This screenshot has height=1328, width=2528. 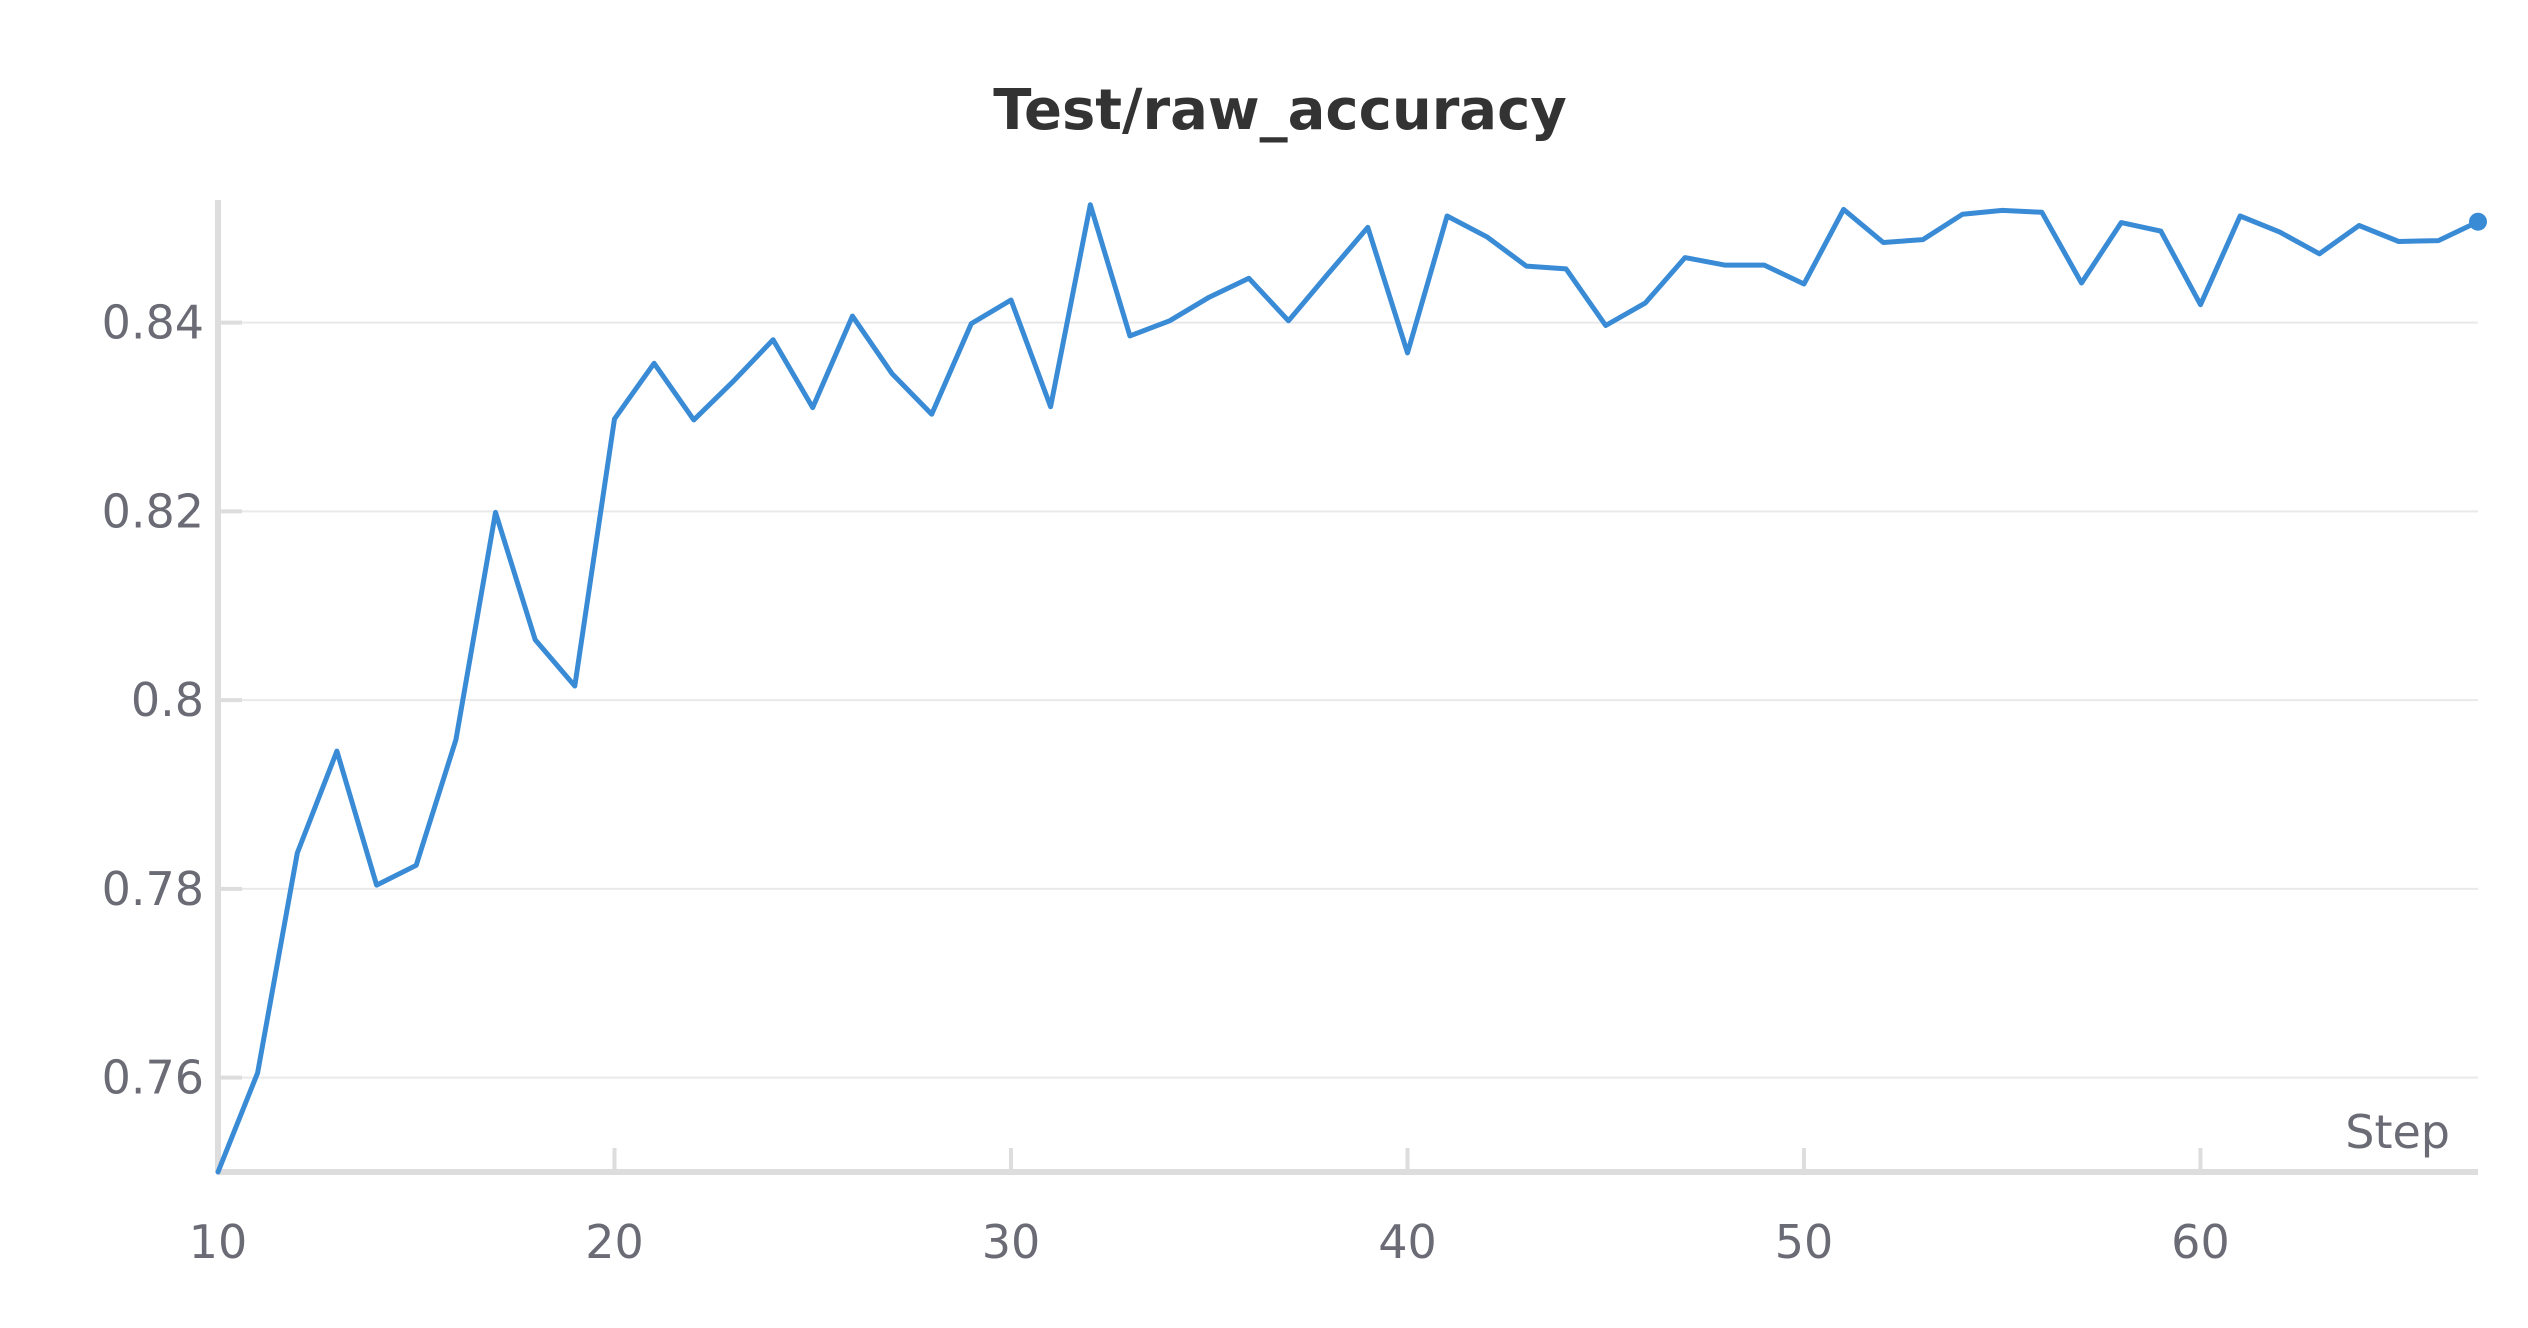 What do you see at coordinates (153, 889) in the screenshot?
I see `y-tick-label: 0.78` at bounding box center [153, 889].